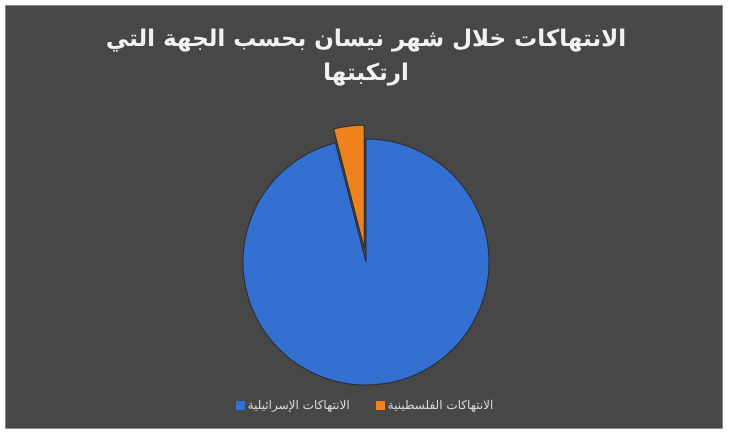  I want to click on legend-label: الانتهاكات الإسرائيلية, so click(299, 405).